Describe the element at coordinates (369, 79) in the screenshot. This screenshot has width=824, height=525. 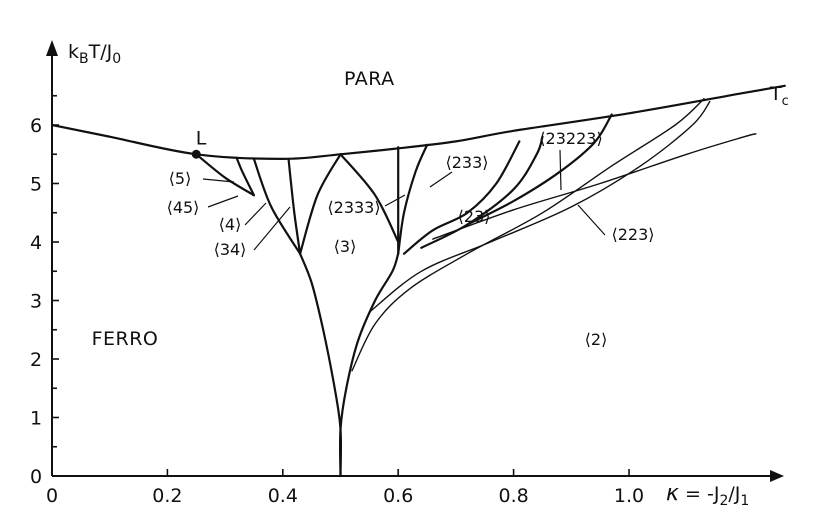
I see `para-label: PARA` at that location.